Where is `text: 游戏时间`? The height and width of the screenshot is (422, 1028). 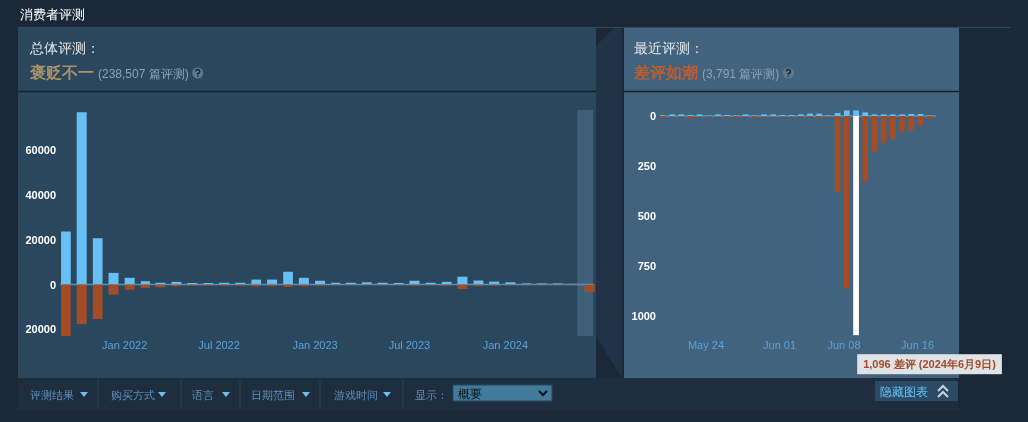 text: 游戏时间 is located at coordinates (356, 395).